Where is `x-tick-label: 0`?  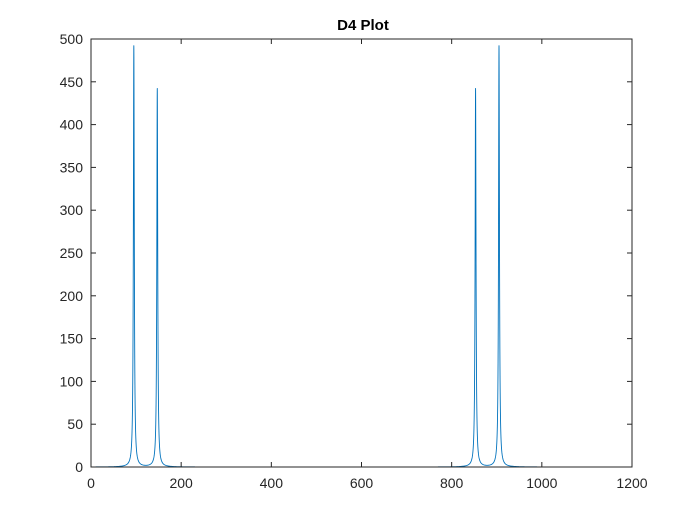
x-tick-label: 0 is located at coordinates (91, 483).